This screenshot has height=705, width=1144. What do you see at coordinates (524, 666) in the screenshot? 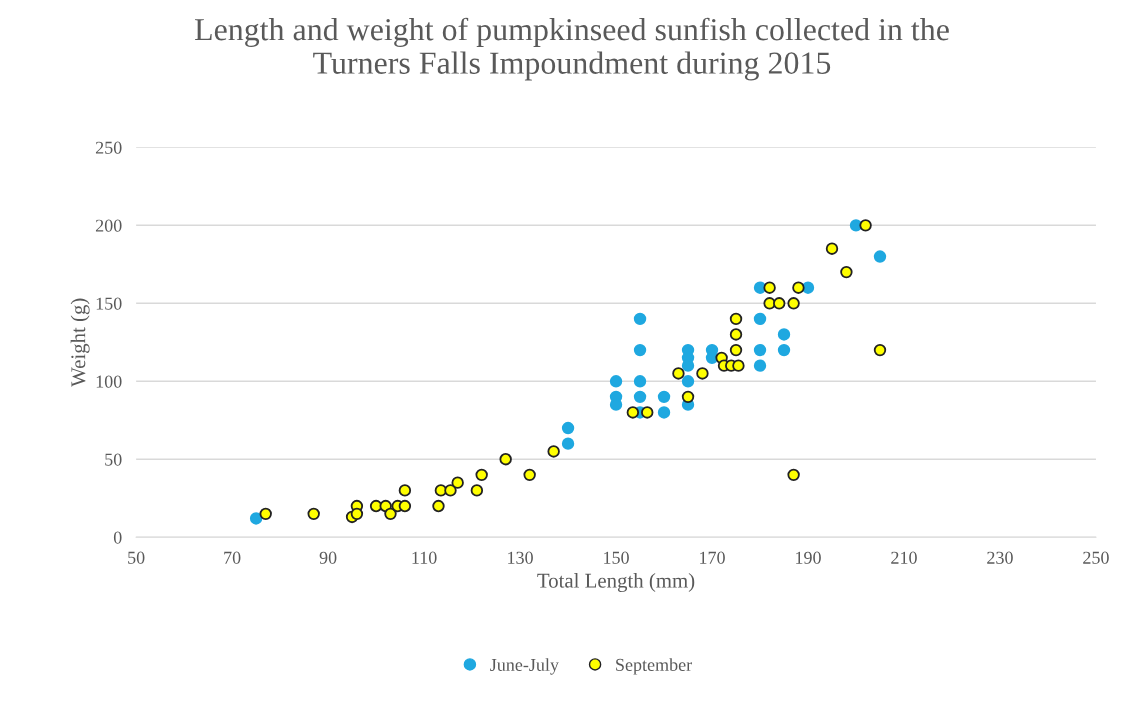
I see `legend-label: June-July` at bounding box center [524, 666].